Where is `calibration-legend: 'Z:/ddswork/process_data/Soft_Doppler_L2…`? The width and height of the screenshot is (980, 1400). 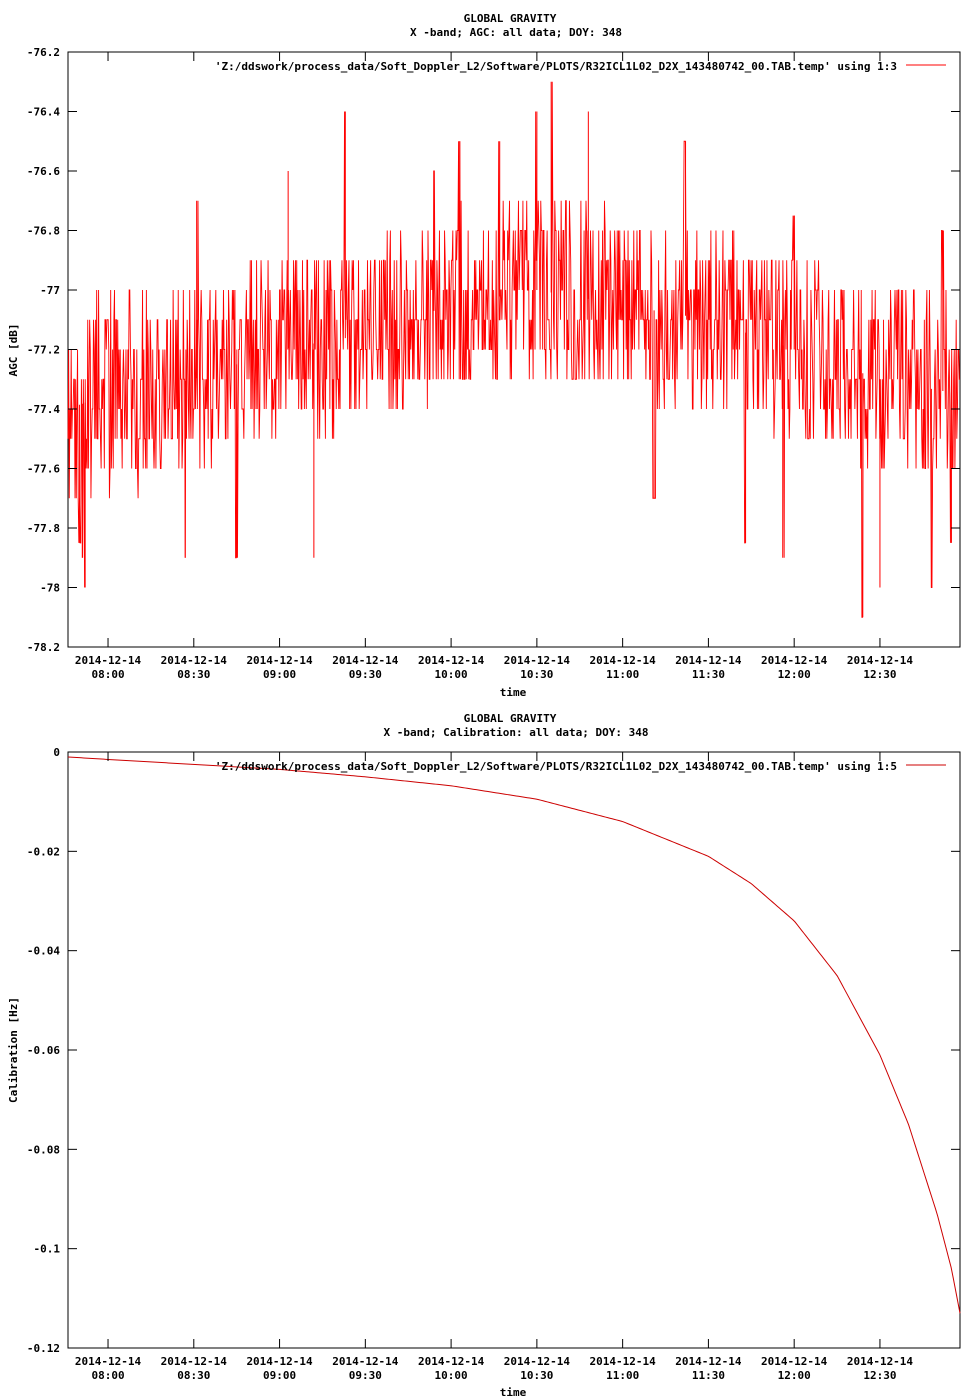
calibration-legend: 'Z:/ddswork/process_data/Soft_Doppler_L2… is located at coordinates (580, 766).